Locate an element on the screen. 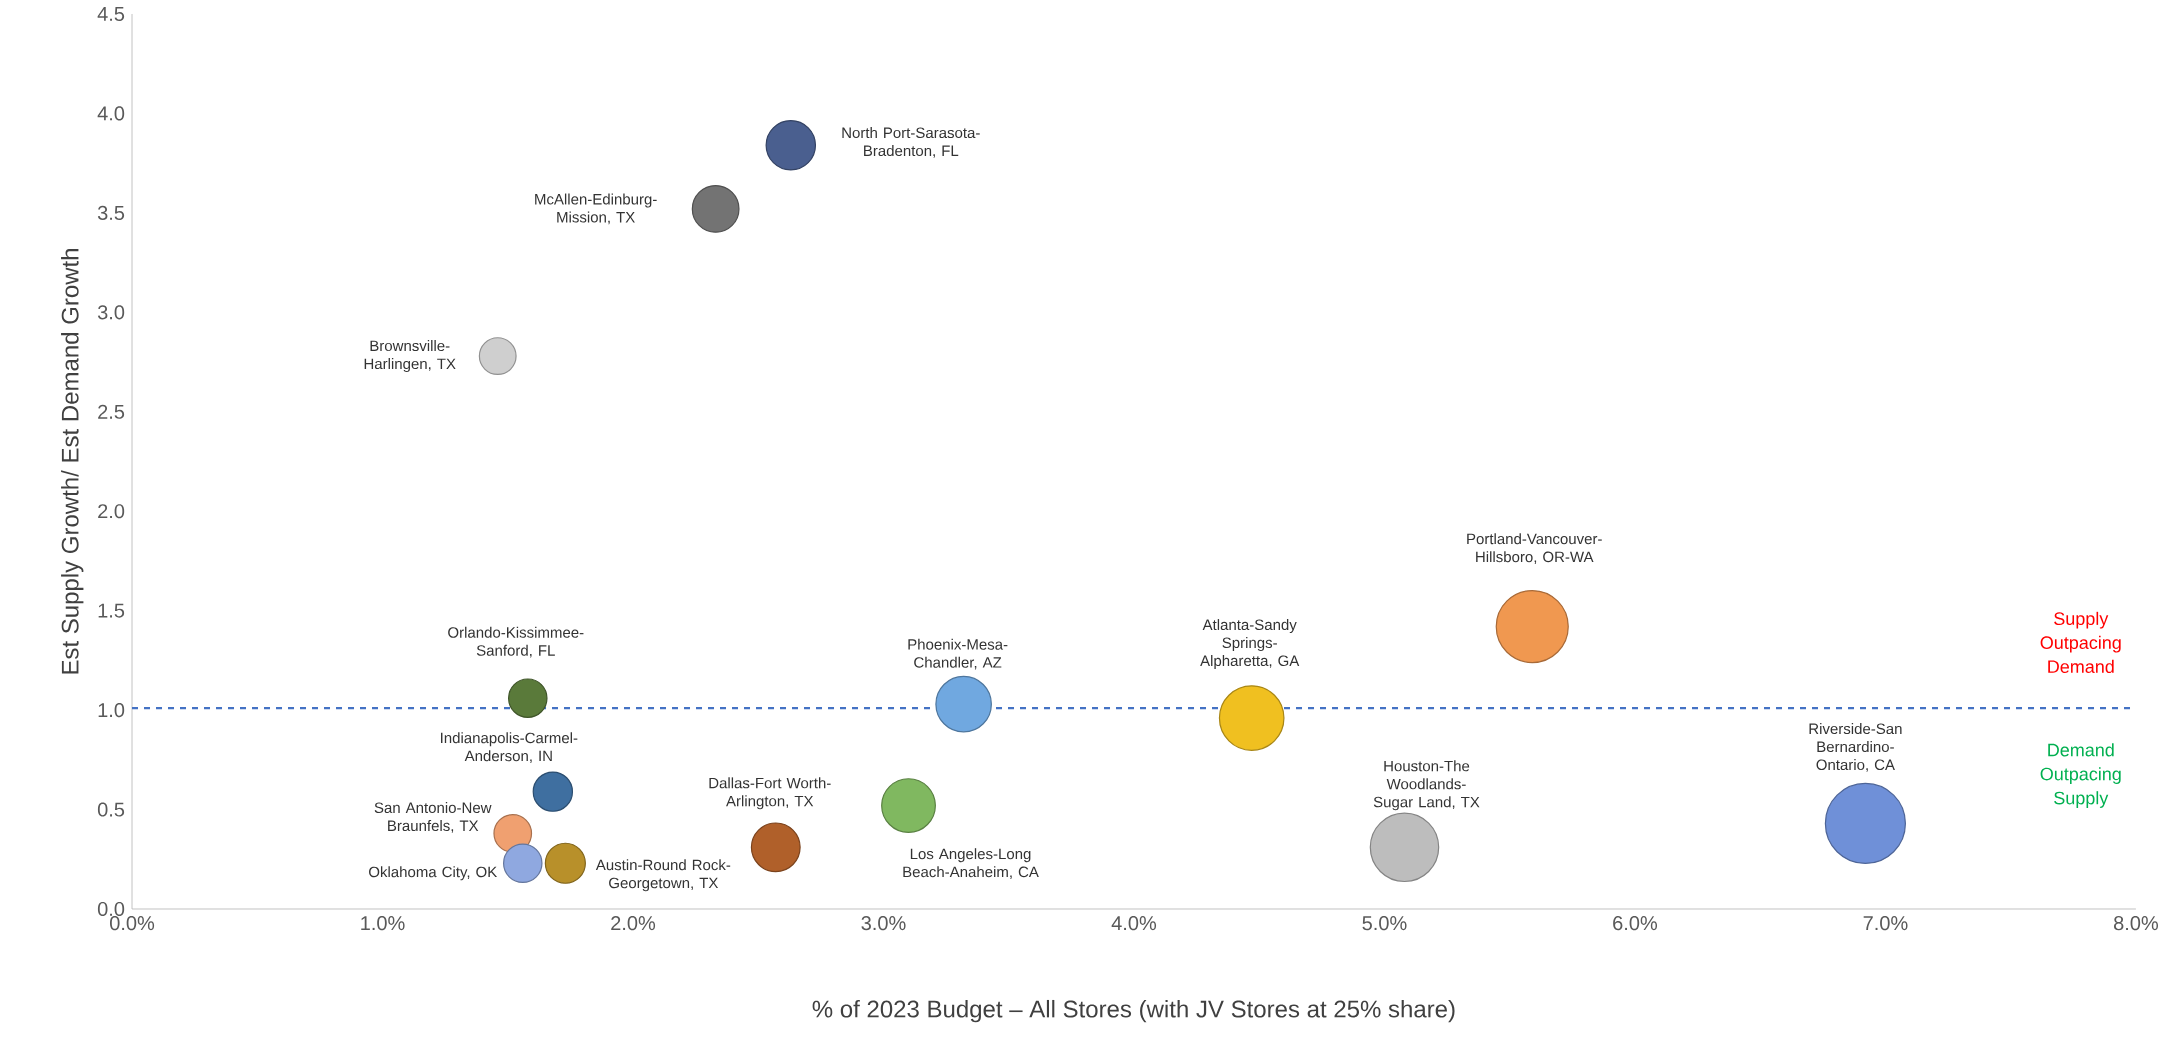  y-tick-label: 2.5 is located at coordinates (111, 411).